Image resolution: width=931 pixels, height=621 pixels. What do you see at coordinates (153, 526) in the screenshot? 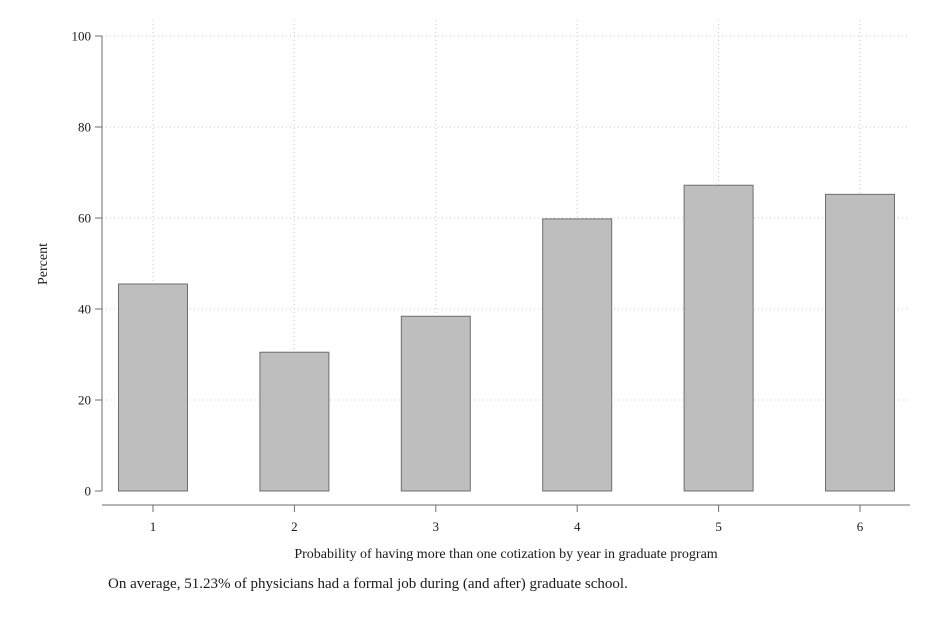
I see `x-tick-label: 1` at bounding box center [153, 526].